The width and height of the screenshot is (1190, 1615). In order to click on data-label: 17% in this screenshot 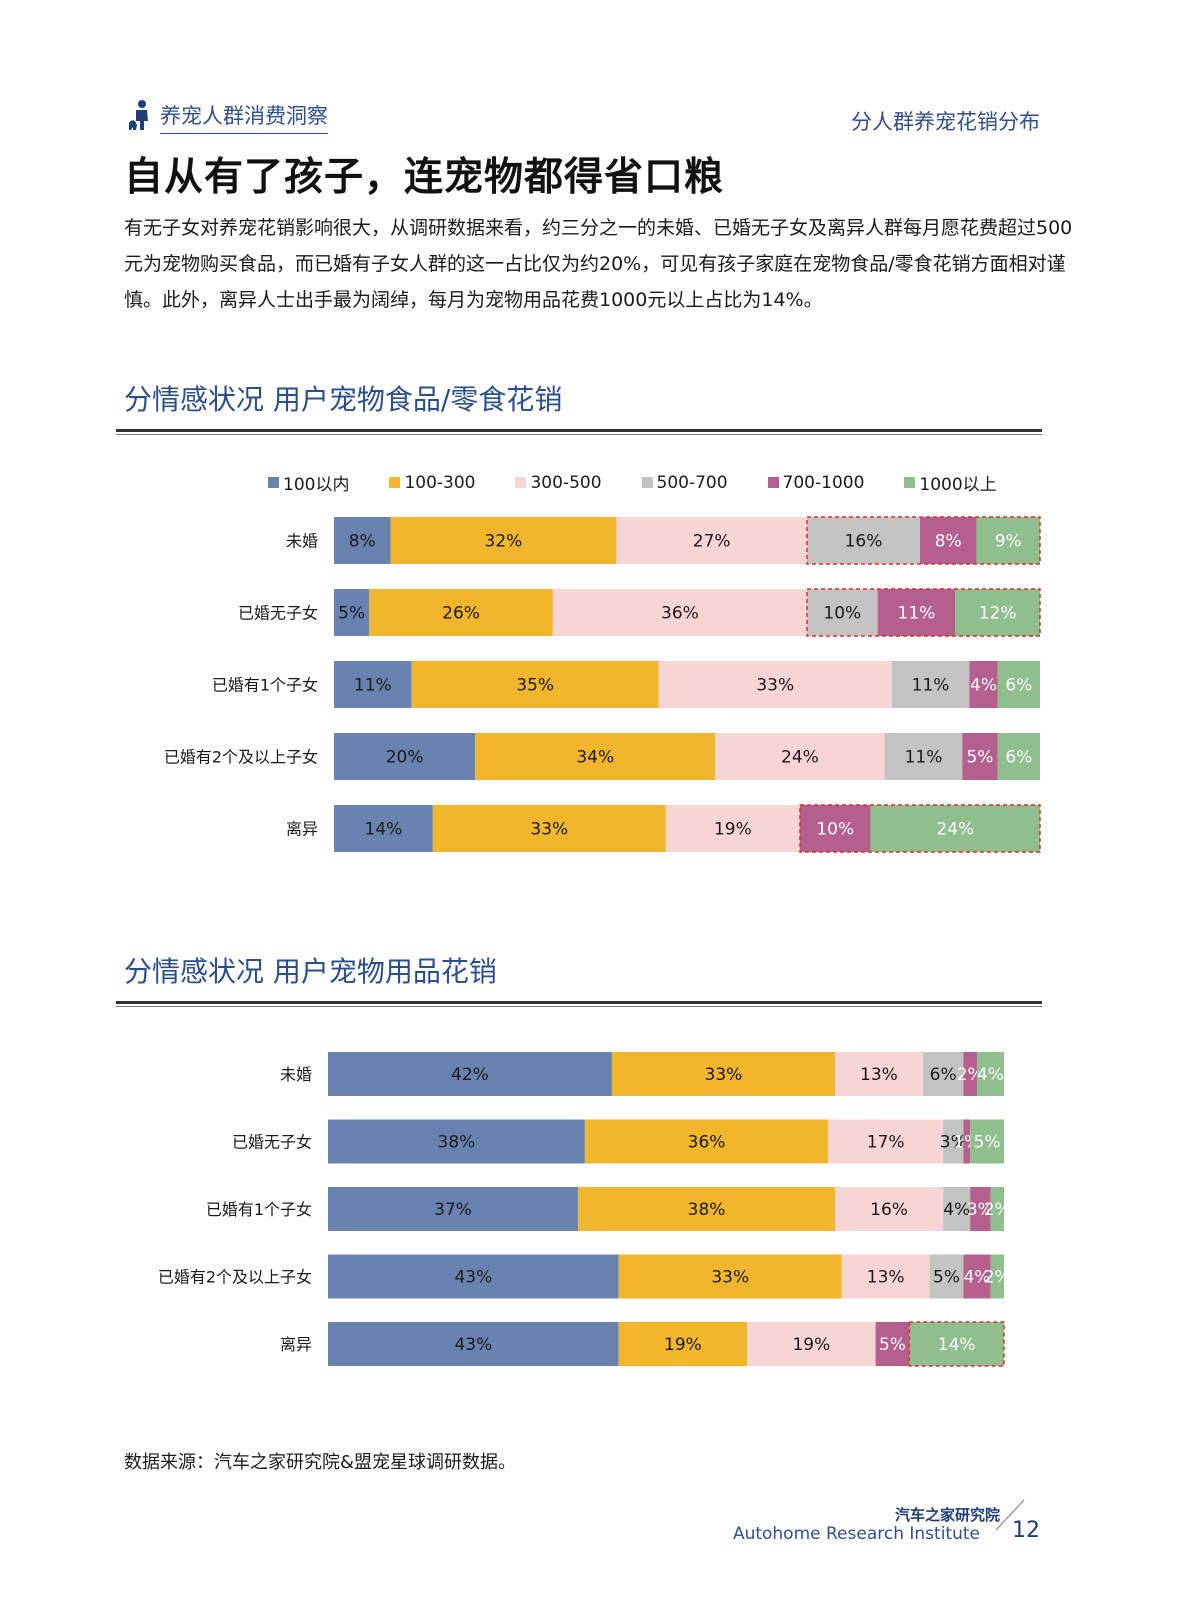, I will do `click(886, 1143)`.